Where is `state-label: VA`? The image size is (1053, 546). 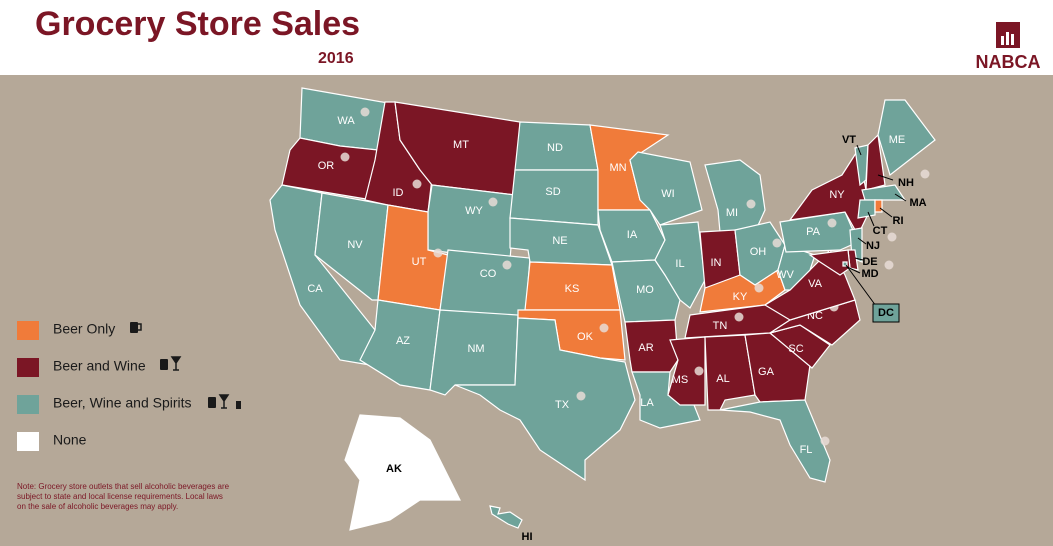 state-label: VA is located at coordinates (815, 284).